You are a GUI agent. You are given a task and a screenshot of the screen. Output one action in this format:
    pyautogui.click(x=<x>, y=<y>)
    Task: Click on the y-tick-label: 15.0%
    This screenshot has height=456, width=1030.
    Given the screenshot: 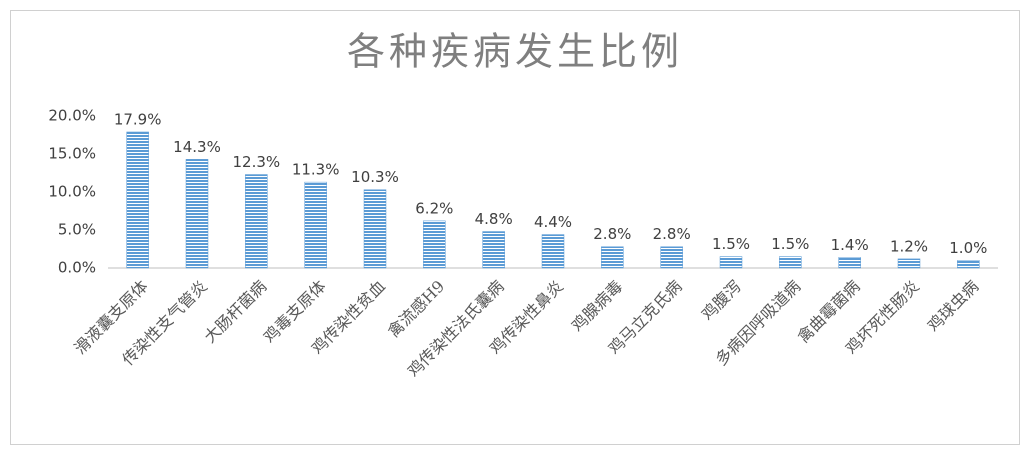 What is the action you would take?
    pyautogui.click(x=72, y=154)
    